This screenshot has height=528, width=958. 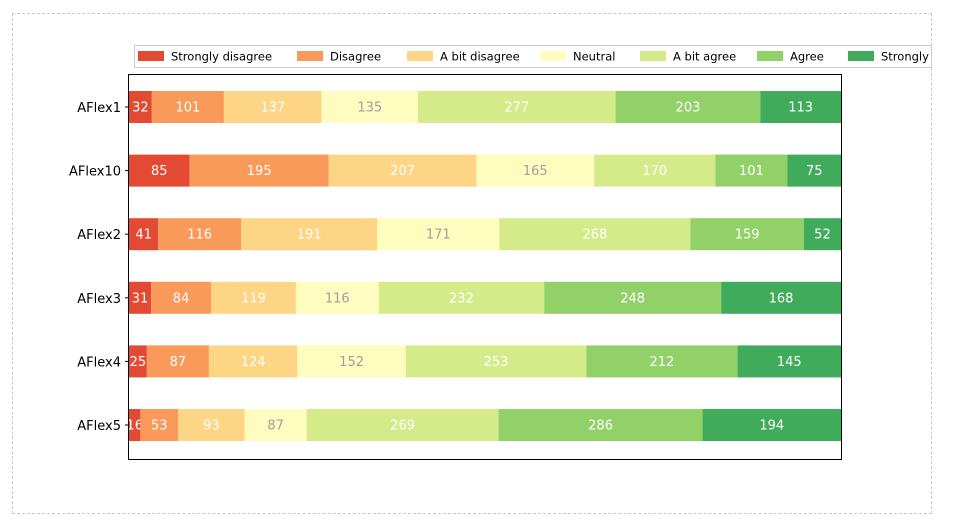 What do you see at coordinates (99, 267) in the screenshot?
I see `y-axis-labels: AFlex1 AFlex10 AFlex2 AFlex3 AFlex4 AFlex5` at bounding box center [99, 267].